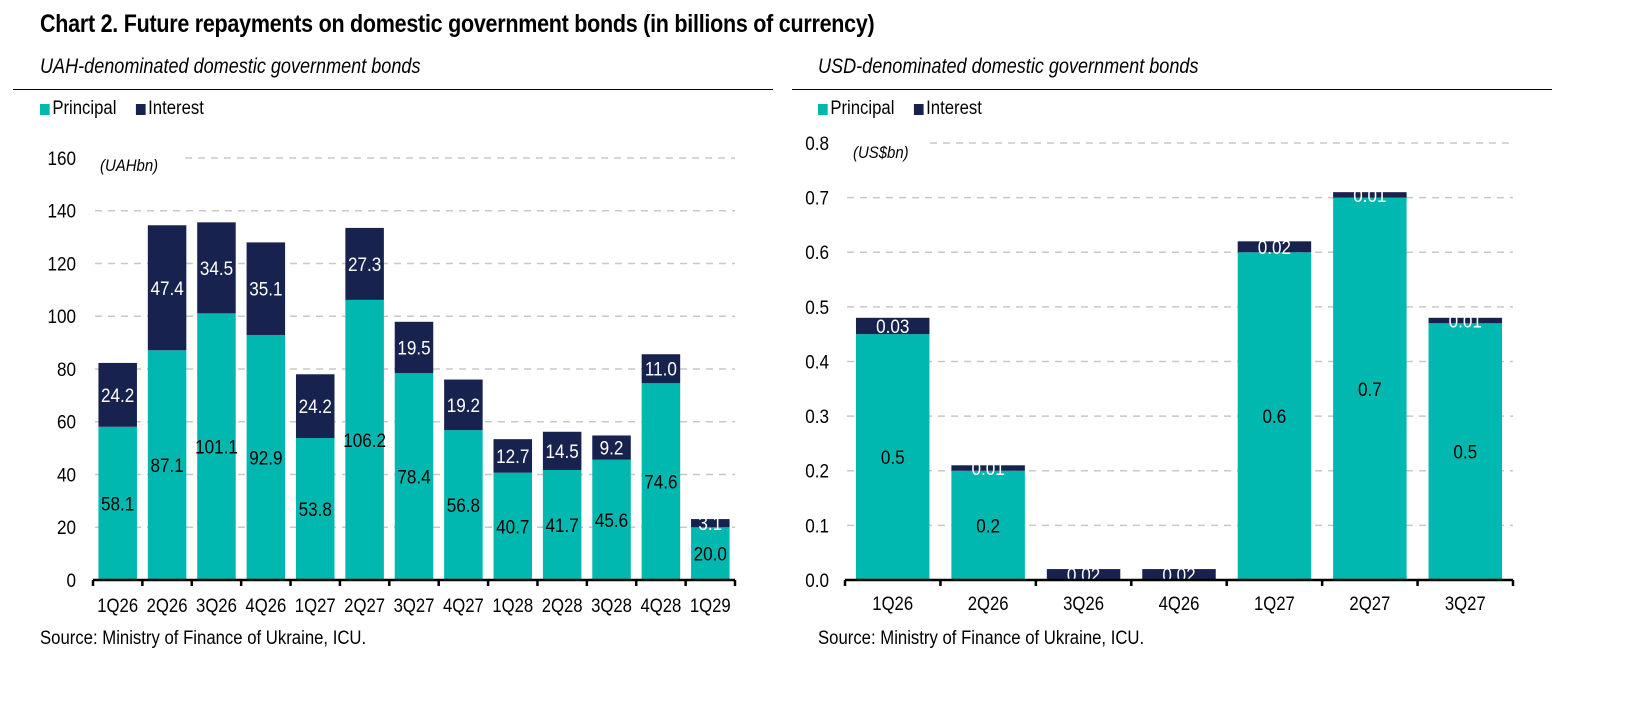 The width and height of the screenshot is (1647, 708). I want to click on uah-interest-label: 47.4, so click(166, 288).